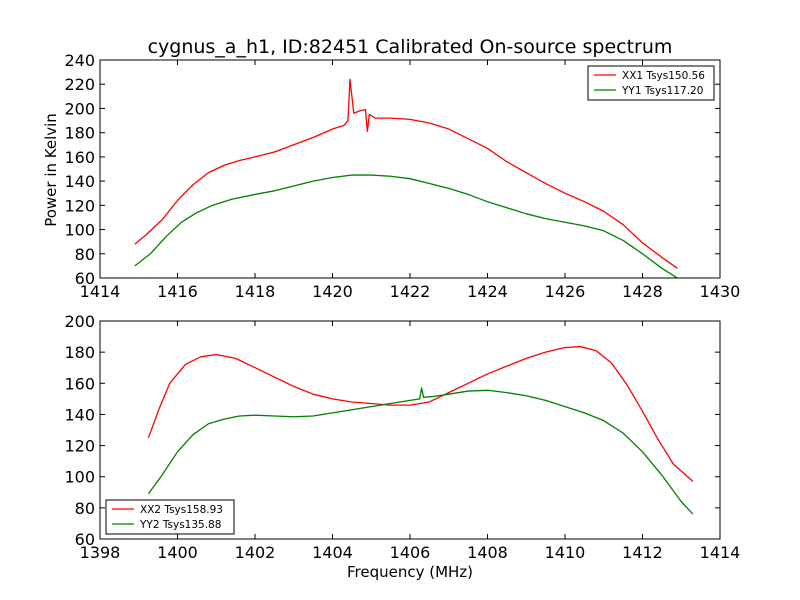 This screenshot has height=600, width=800. I want to click on x-tick-label: 1400, so click(177, 552).